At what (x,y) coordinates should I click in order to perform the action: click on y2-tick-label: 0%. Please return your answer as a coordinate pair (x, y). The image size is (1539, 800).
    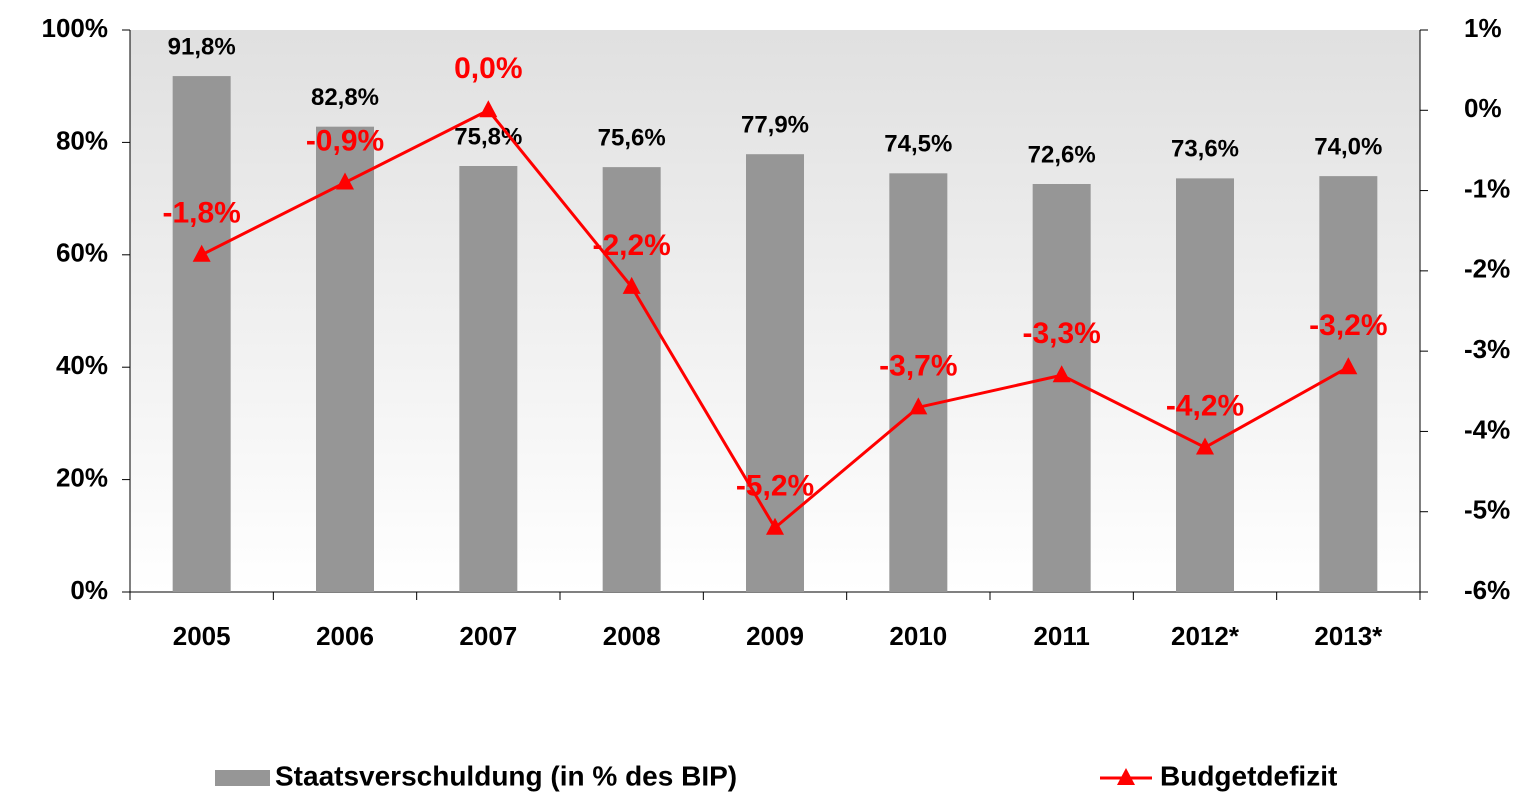
    Looking at the image, I should click on (1483, 108).